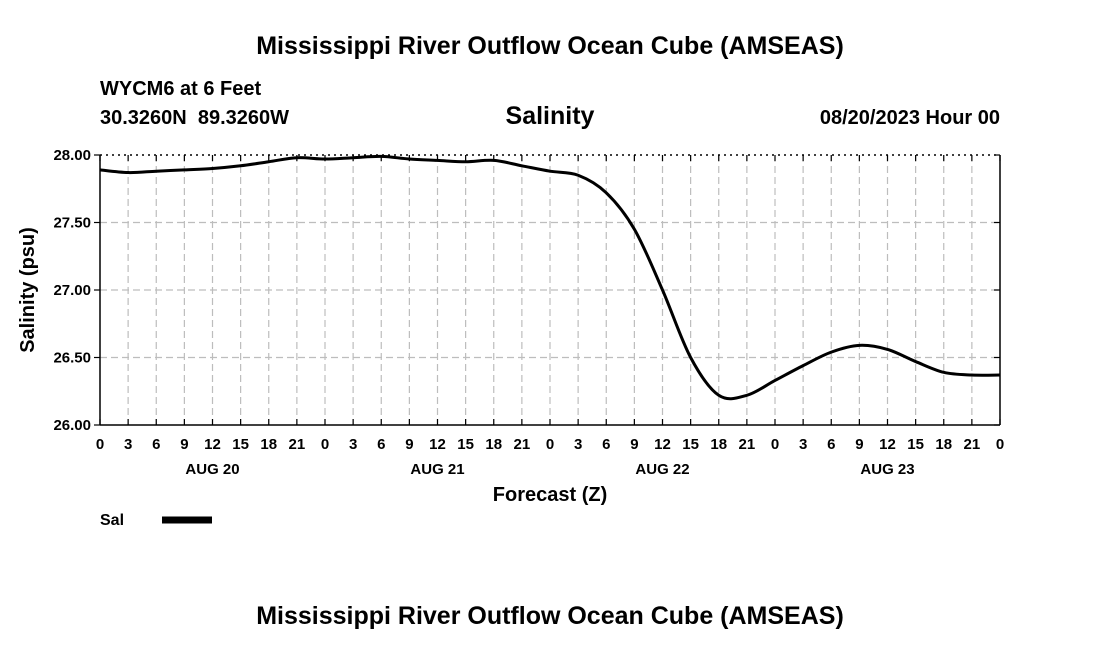 This screenshot has width=1100, height=650. I want to click on station-label: WYCM6 at 6 Feet, so click(180, 89).